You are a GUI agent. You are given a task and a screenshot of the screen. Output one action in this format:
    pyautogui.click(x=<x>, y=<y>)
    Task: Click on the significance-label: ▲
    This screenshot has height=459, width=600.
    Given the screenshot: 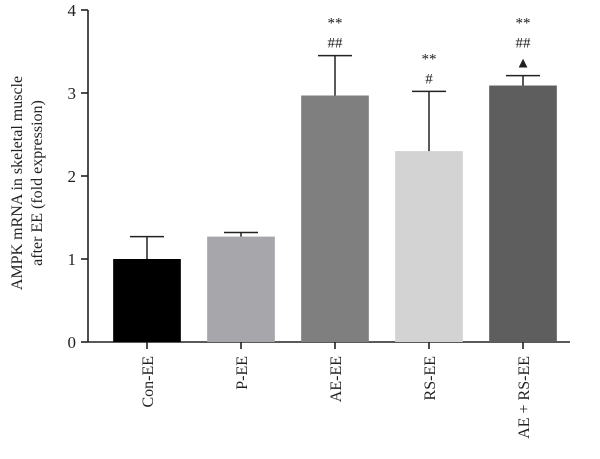 What is the action you would take?
    pyautogui.click(x=523, y=64)
    